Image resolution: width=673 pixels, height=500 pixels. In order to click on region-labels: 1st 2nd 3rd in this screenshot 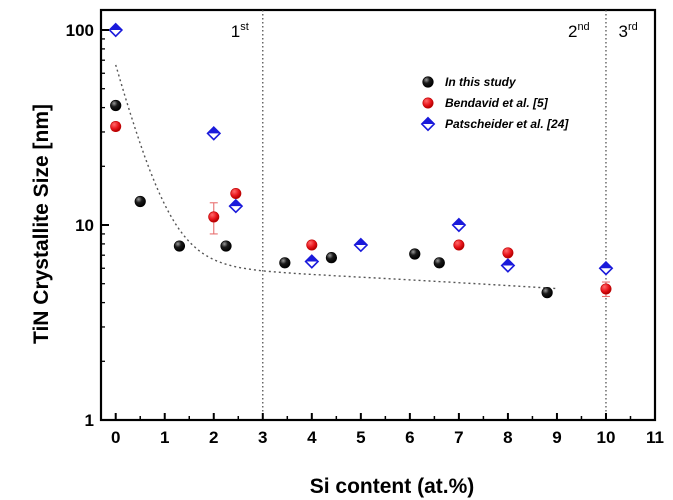, I will do `click(434, 31)`.